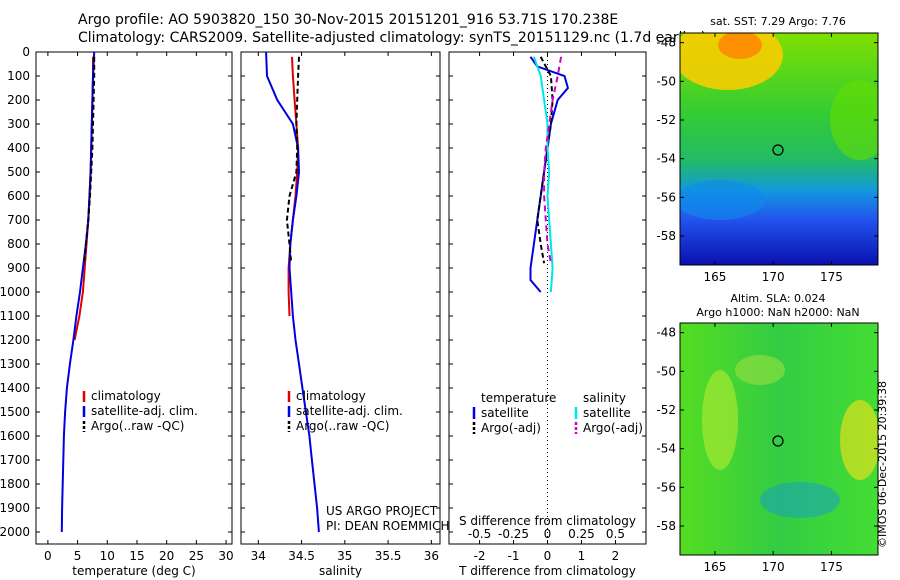 The height and width of the screenshot is (580, 900). Describe the element at coordinates (777, 312) in the screenshot. I see `sla-map-title-line2: Argo h1000: NaN h2000: NaN` at that location.